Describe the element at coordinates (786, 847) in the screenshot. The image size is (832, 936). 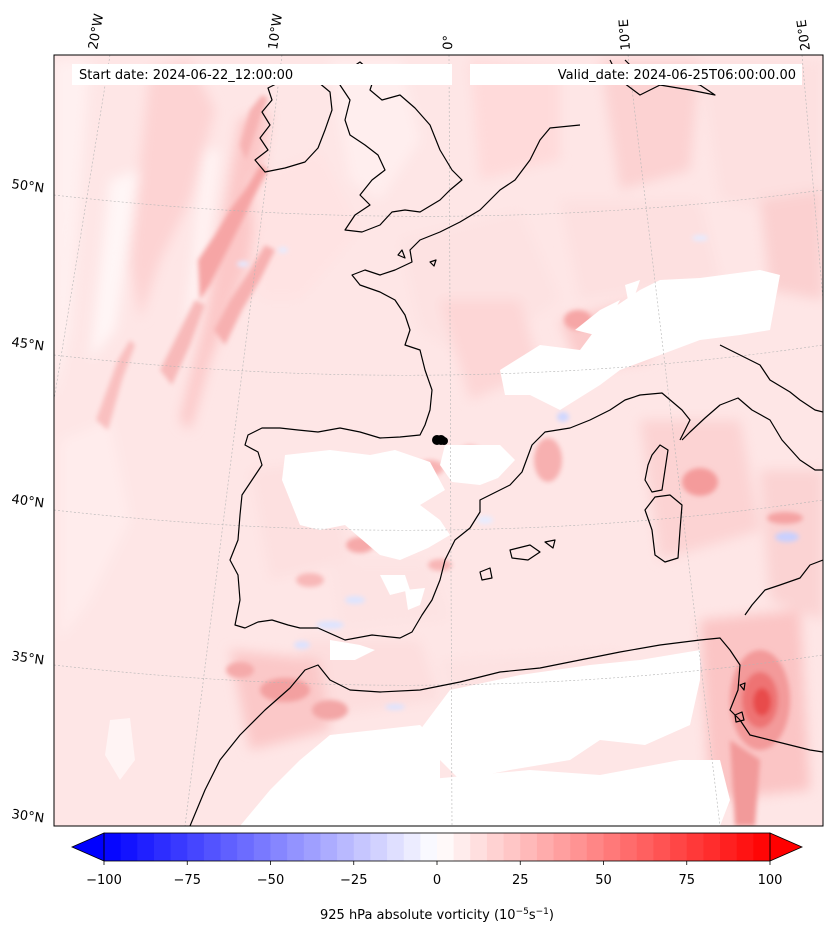
I see `colorbar-extend-max` at that location.